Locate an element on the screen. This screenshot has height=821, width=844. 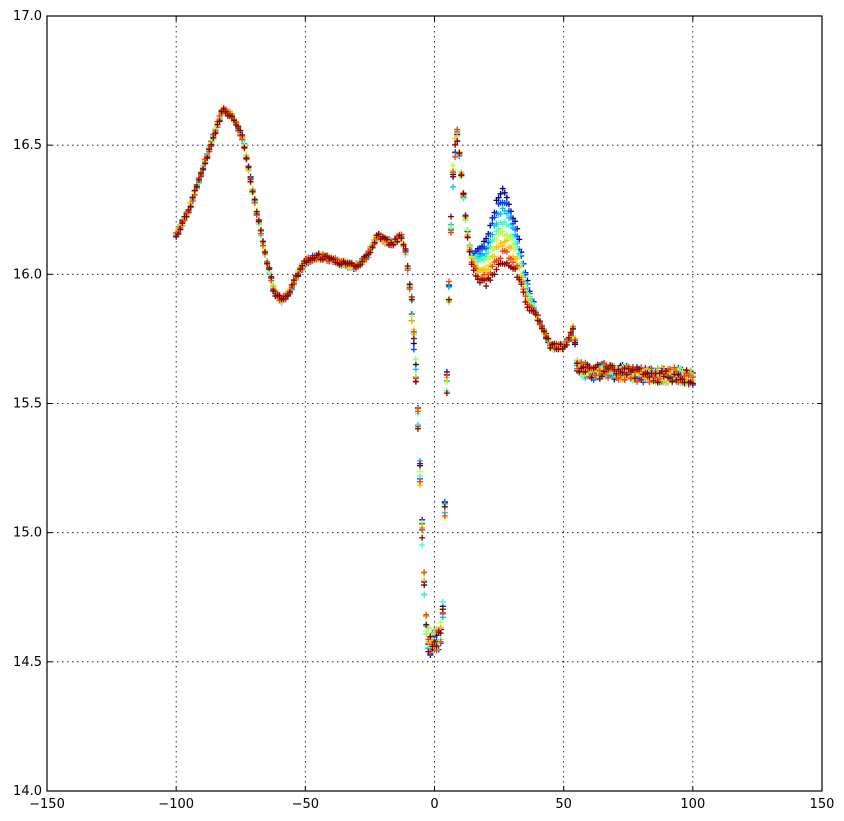
x-tick-label: −100 is located at coordinates (176, 804).